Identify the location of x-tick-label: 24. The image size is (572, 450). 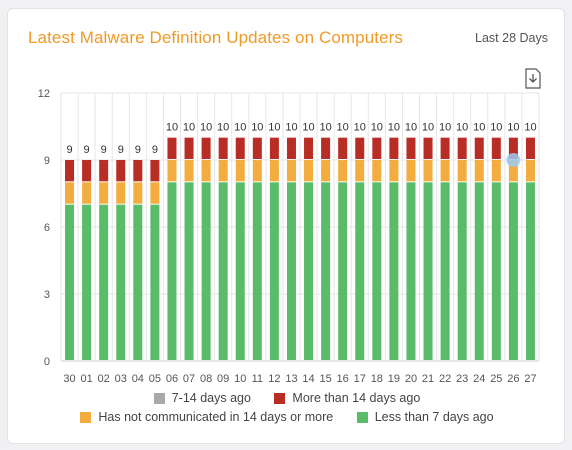
(479, 379).